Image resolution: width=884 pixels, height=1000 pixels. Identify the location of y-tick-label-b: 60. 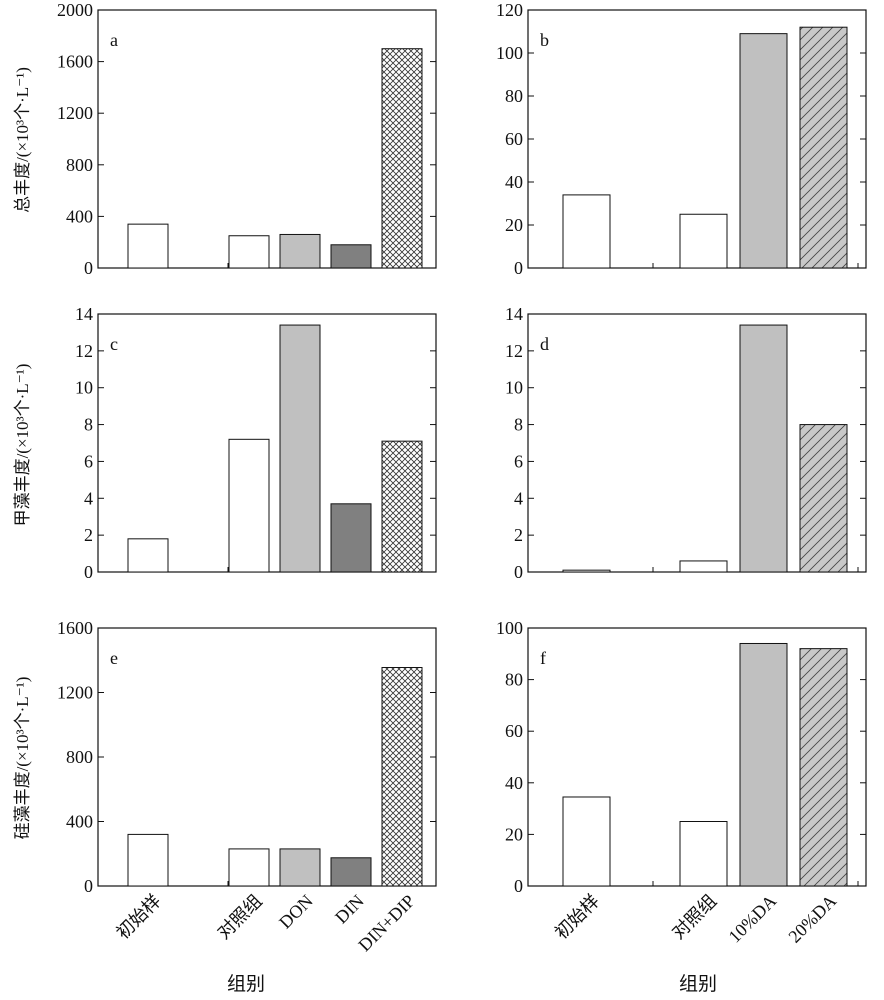
(514, 139).